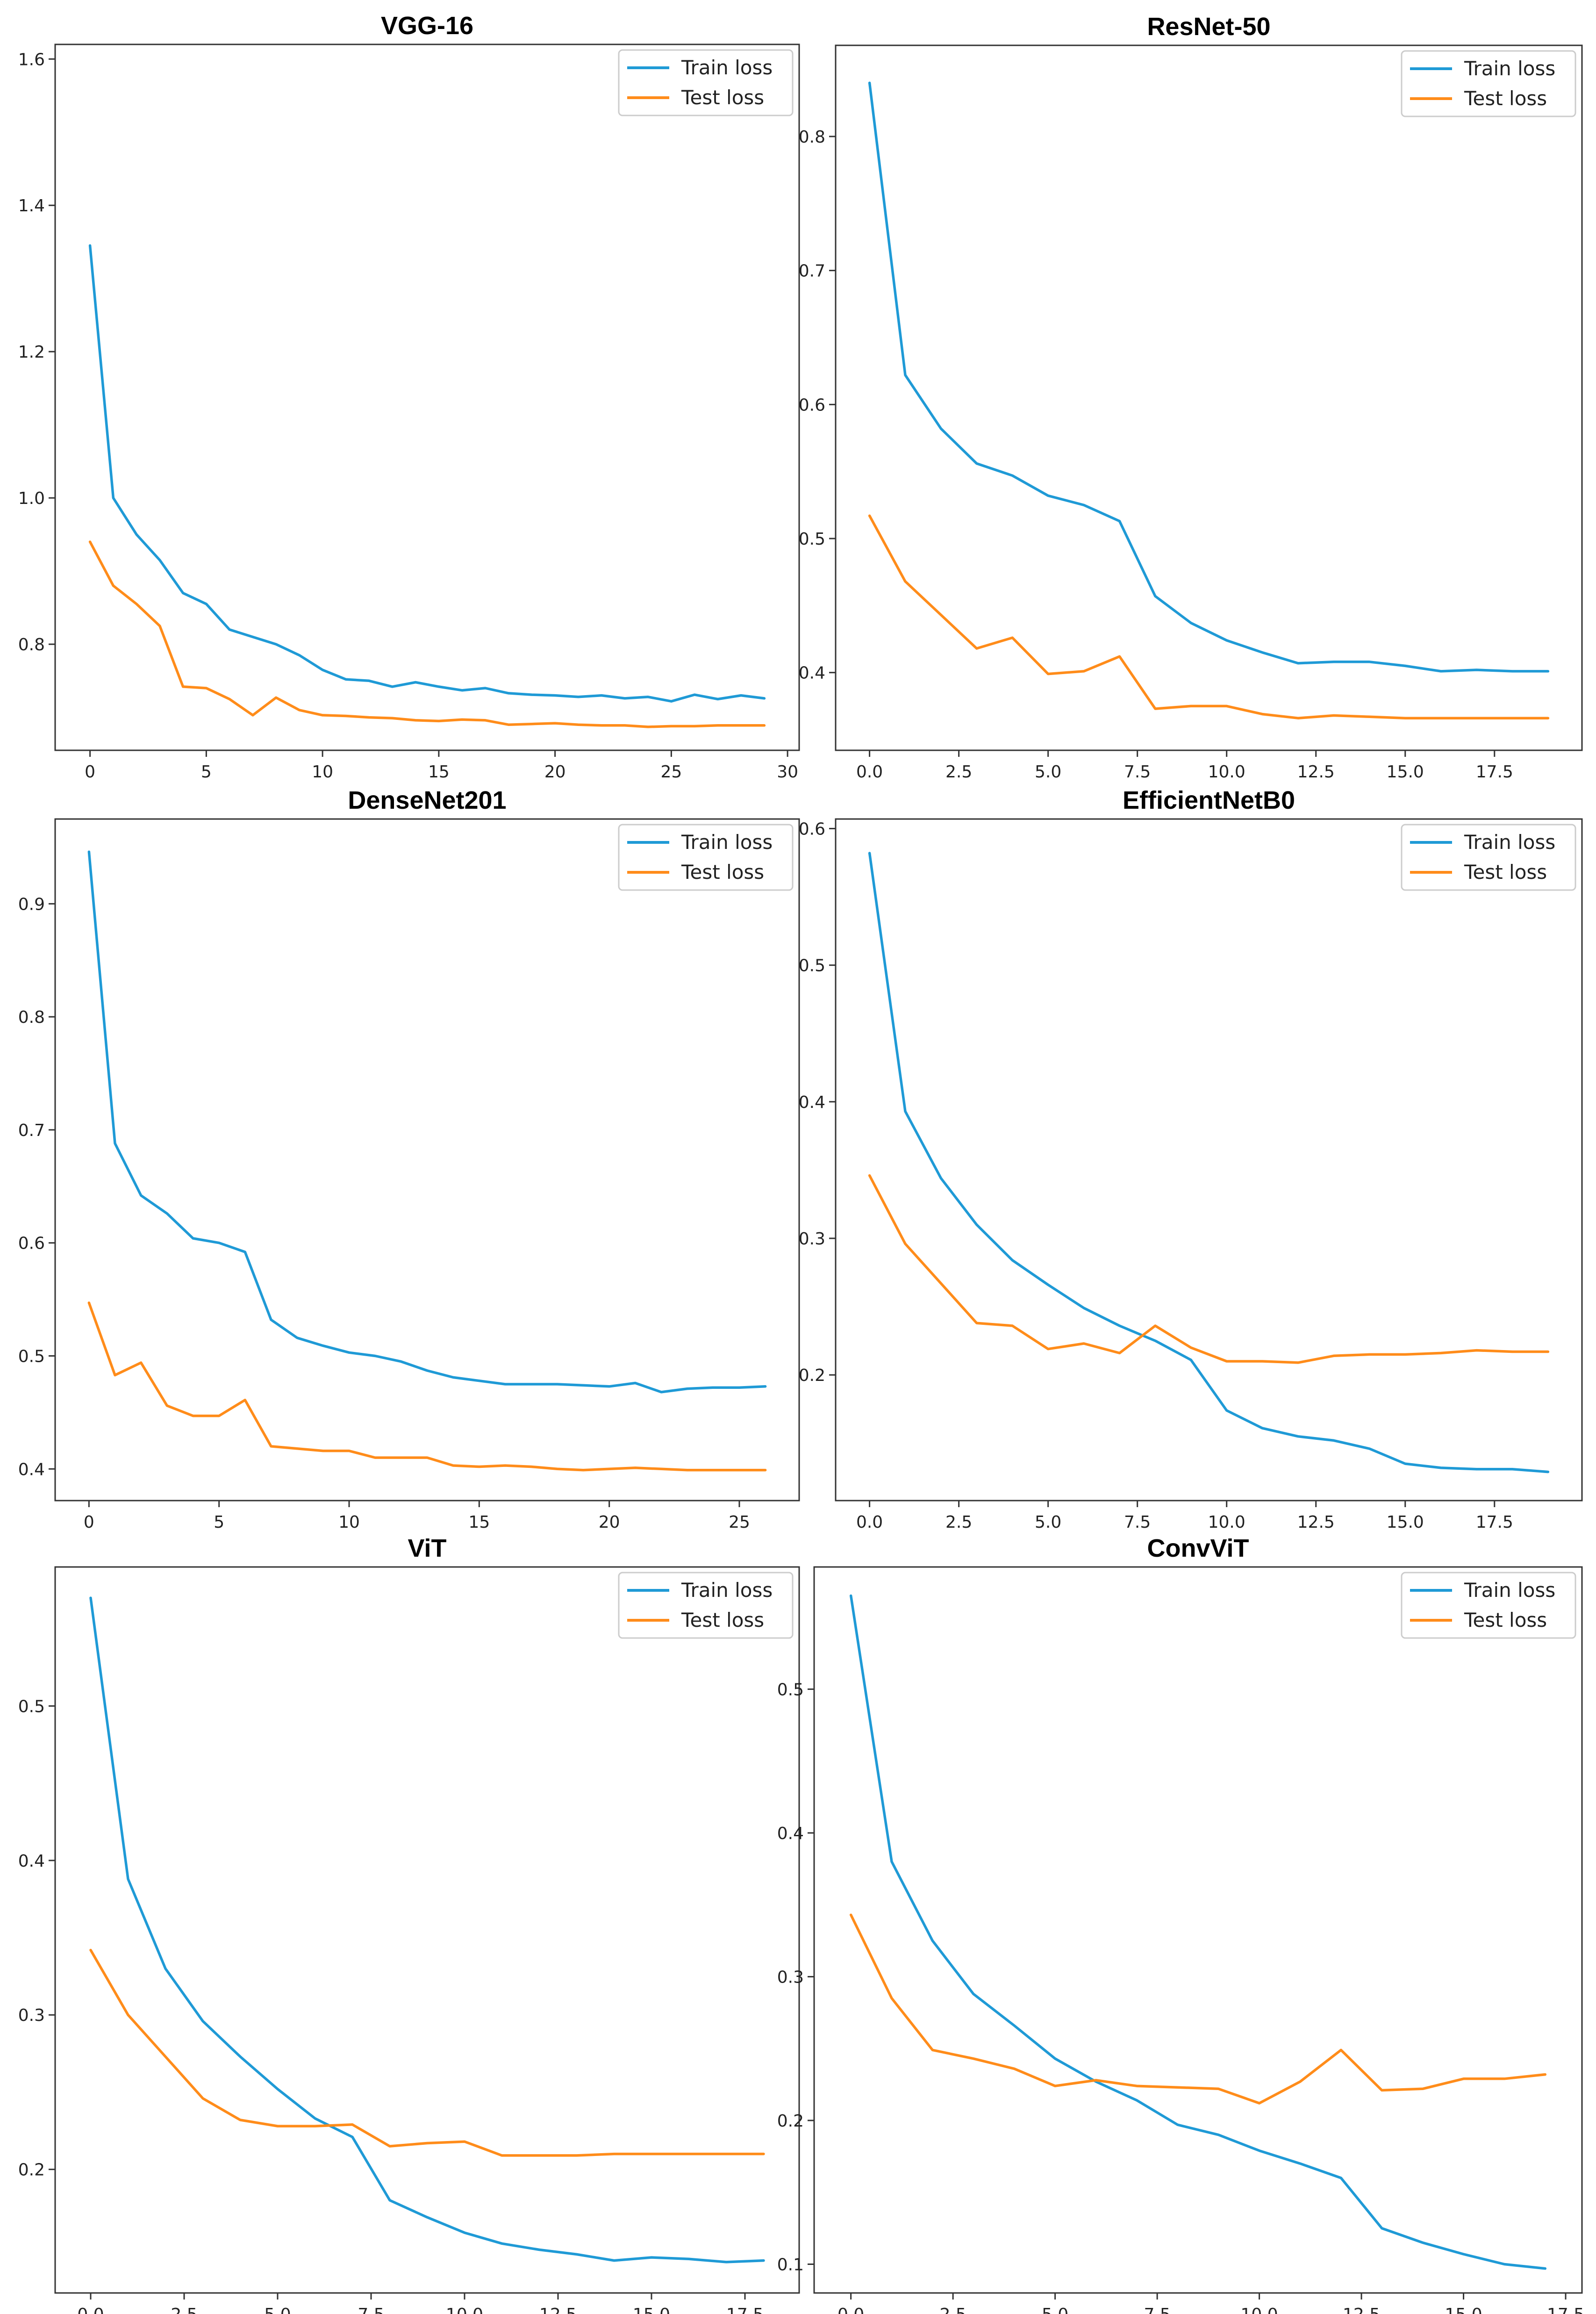 This screenshot has height=2314, width=1596. I want to click on x-tick-label: 20, so click(609, 1522).